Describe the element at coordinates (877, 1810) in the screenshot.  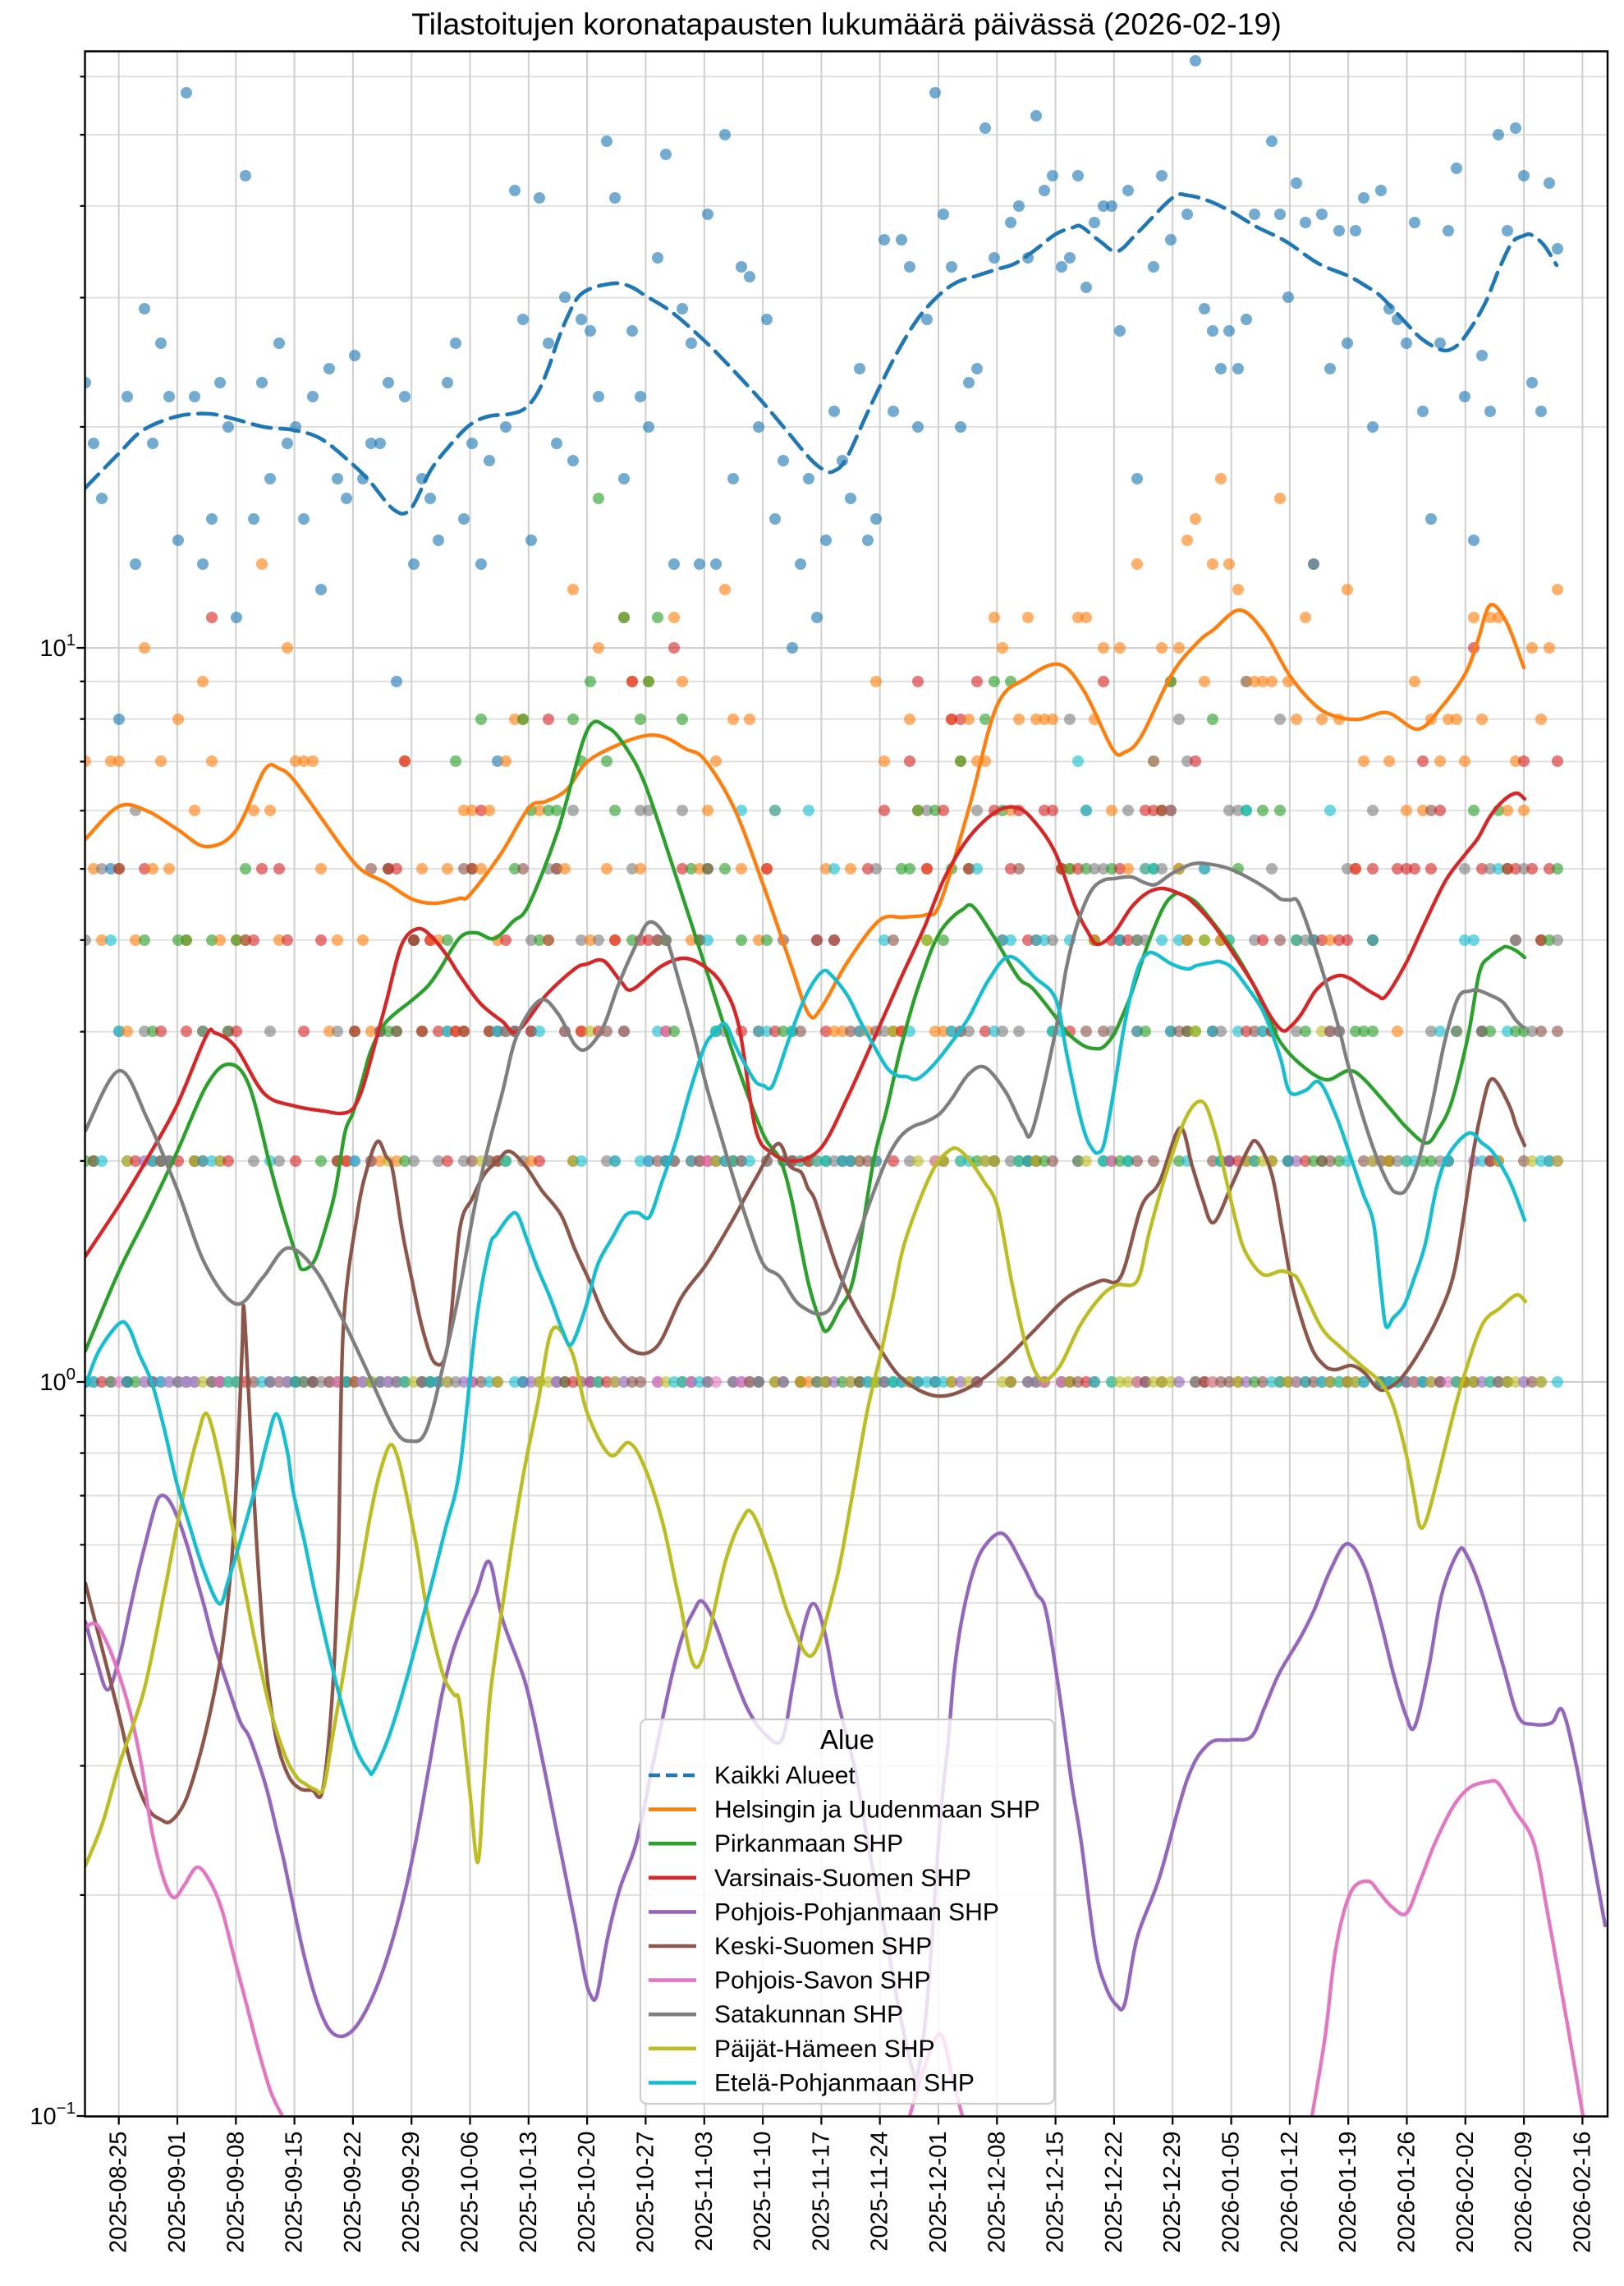
I see `svg-text: Helsingin ja Uudenmaan SHP` at that location.